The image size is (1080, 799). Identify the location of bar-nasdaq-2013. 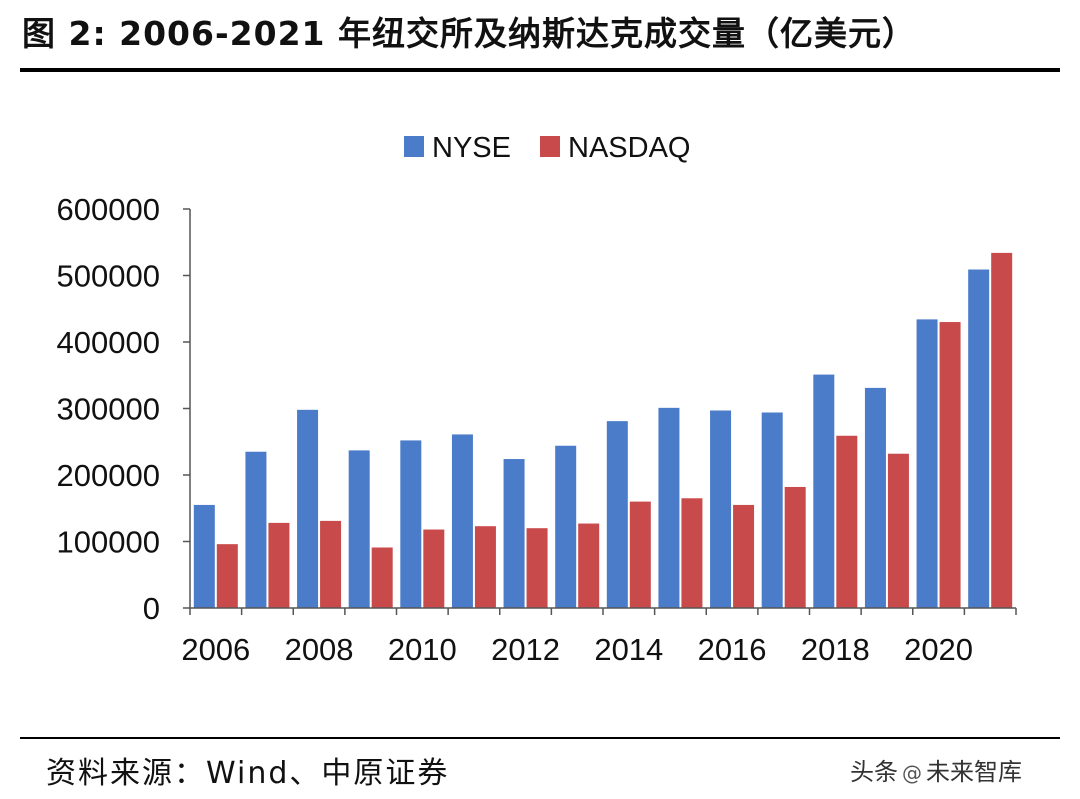
(589, 565).